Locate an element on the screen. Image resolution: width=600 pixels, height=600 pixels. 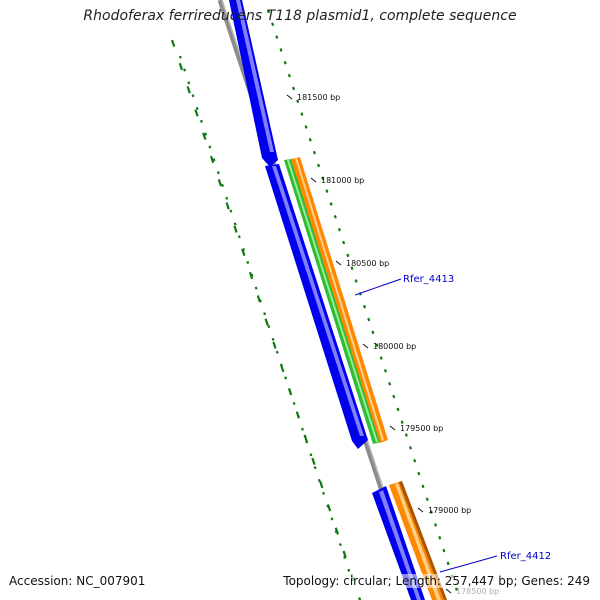
position-tick: 180000 bp is located at coordinates (389, 346).